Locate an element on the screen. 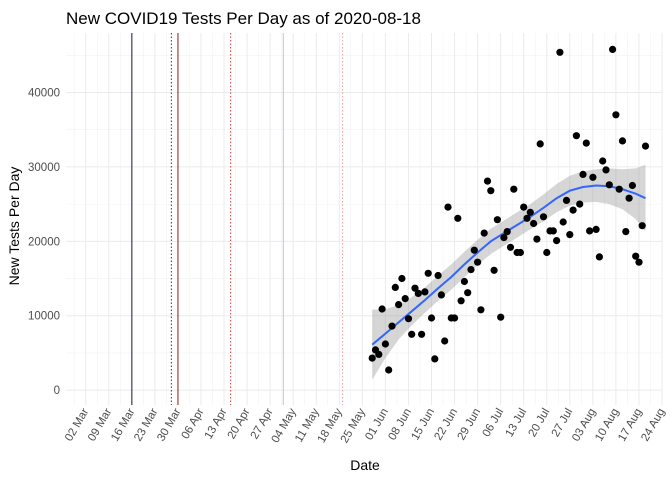  y-axis-ticks: 0 10000 20000 30000 40000 is located at coordinates (44, 243).